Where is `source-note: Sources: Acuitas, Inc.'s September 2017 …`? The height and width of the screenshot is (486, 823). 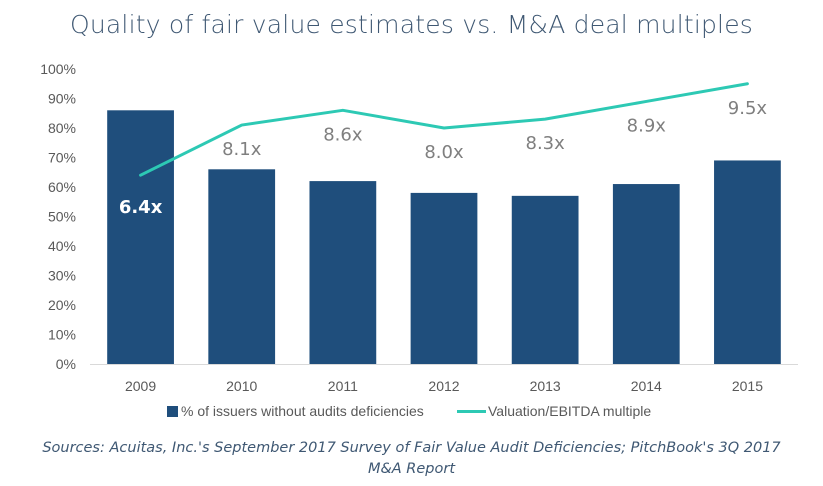 source-note: Sources: Acuitas, Inc.'s September 2017 … is located at coordinates (411, 459).